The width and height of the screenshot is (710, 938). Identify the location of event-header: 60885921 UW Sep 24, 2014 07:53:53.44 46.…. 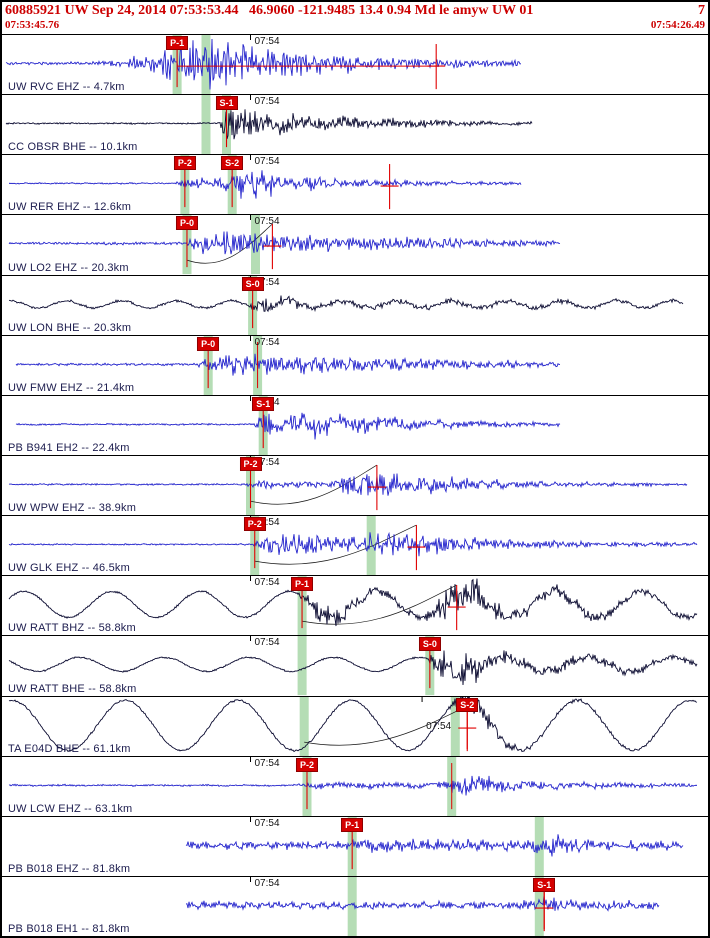
(355, 10).